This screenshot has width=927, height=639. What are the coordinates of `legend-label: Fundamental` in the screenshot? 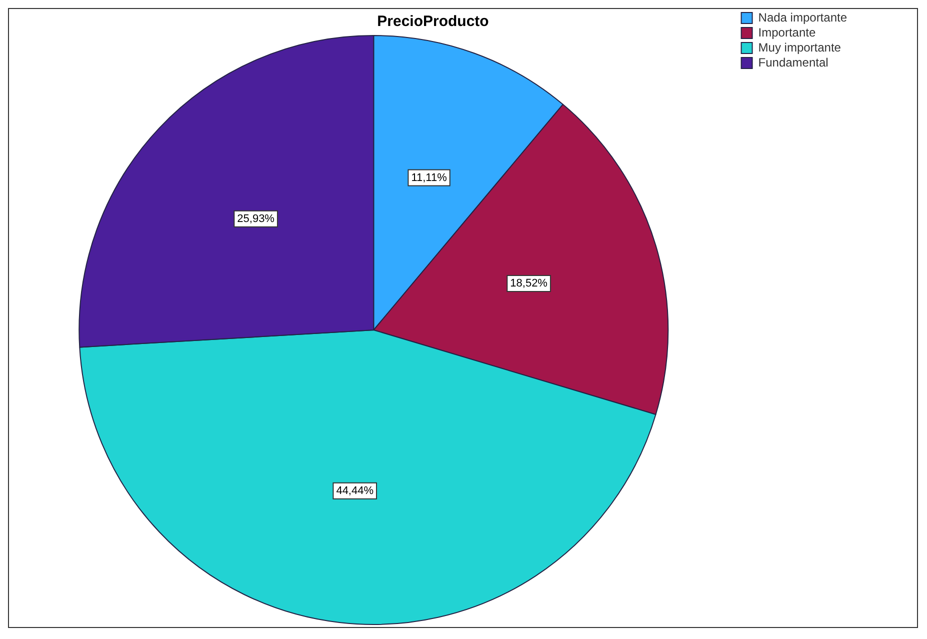 It's located at (793, 62).